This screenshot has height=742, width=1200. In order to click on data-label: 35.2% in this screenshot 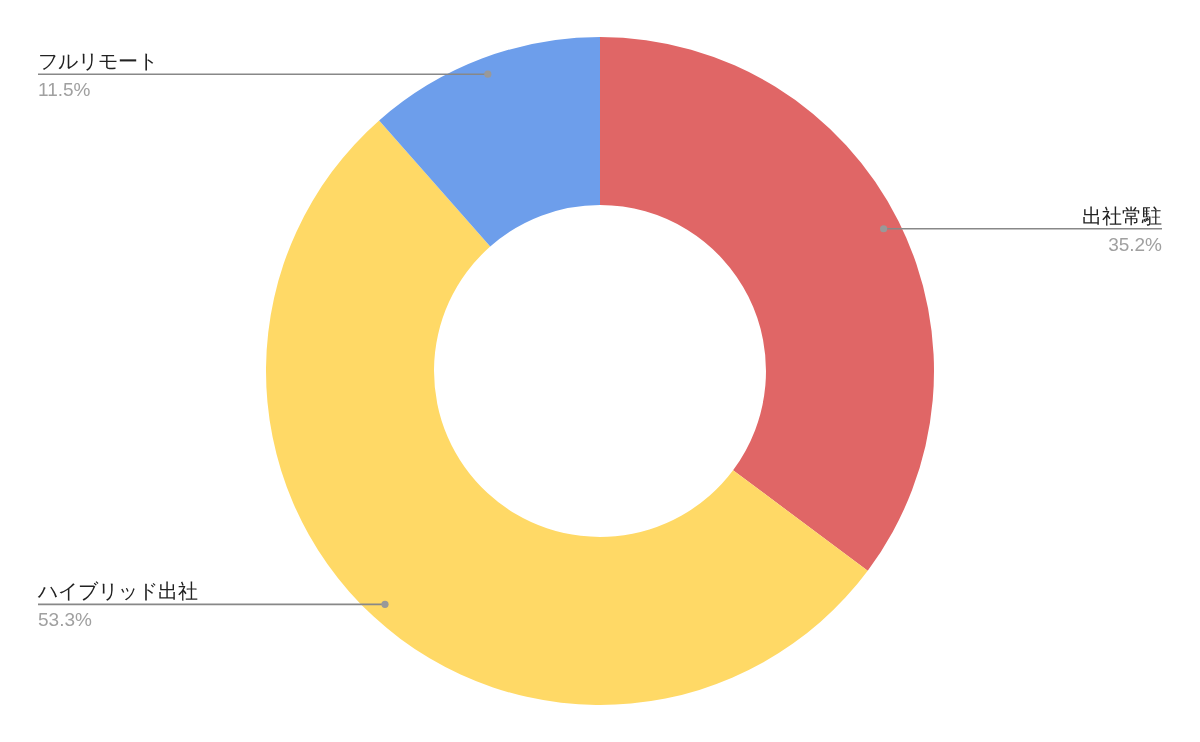, I will do `click(1135, 244)`.